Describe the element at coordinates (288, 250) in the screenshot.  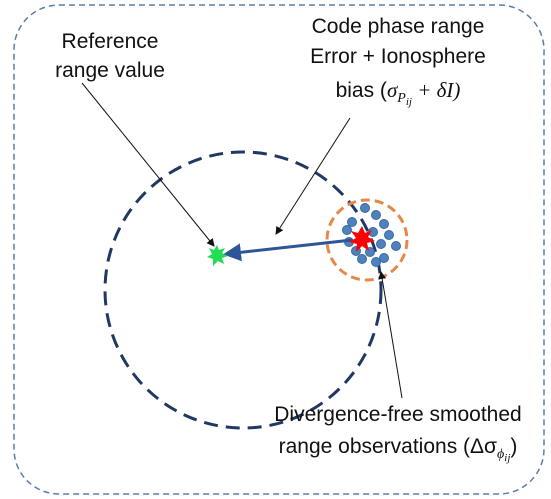
I see `bias-arrow` at that location.